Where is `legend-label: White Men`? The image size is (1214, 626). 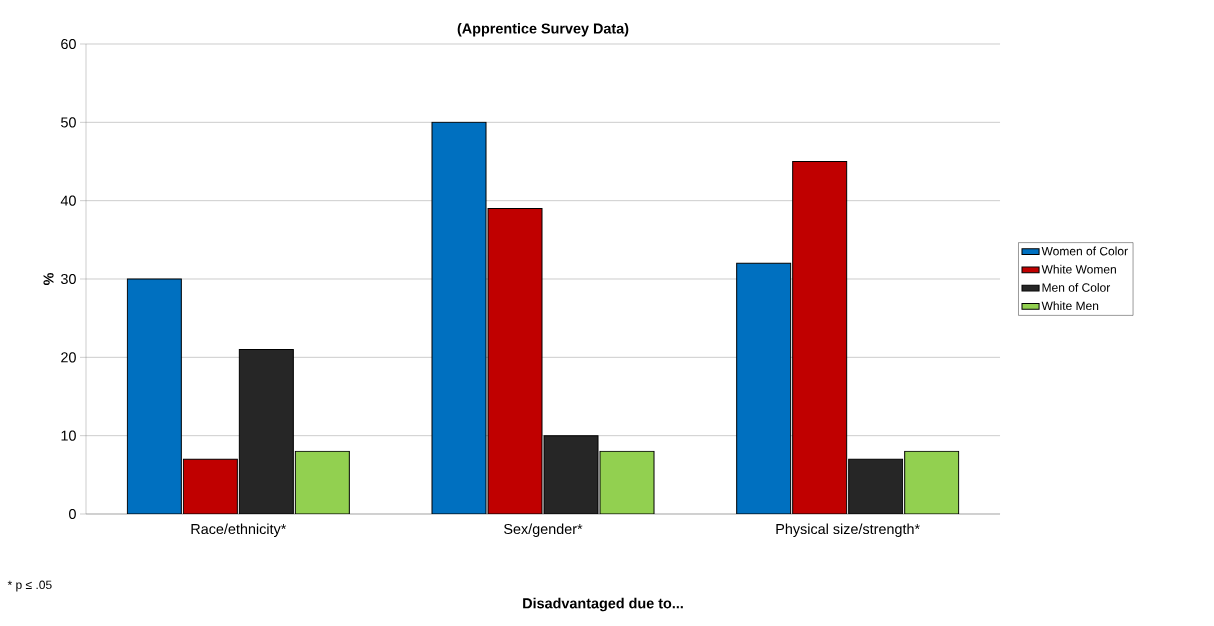
legend-label: White Men is located at coordinates (1070, 305).